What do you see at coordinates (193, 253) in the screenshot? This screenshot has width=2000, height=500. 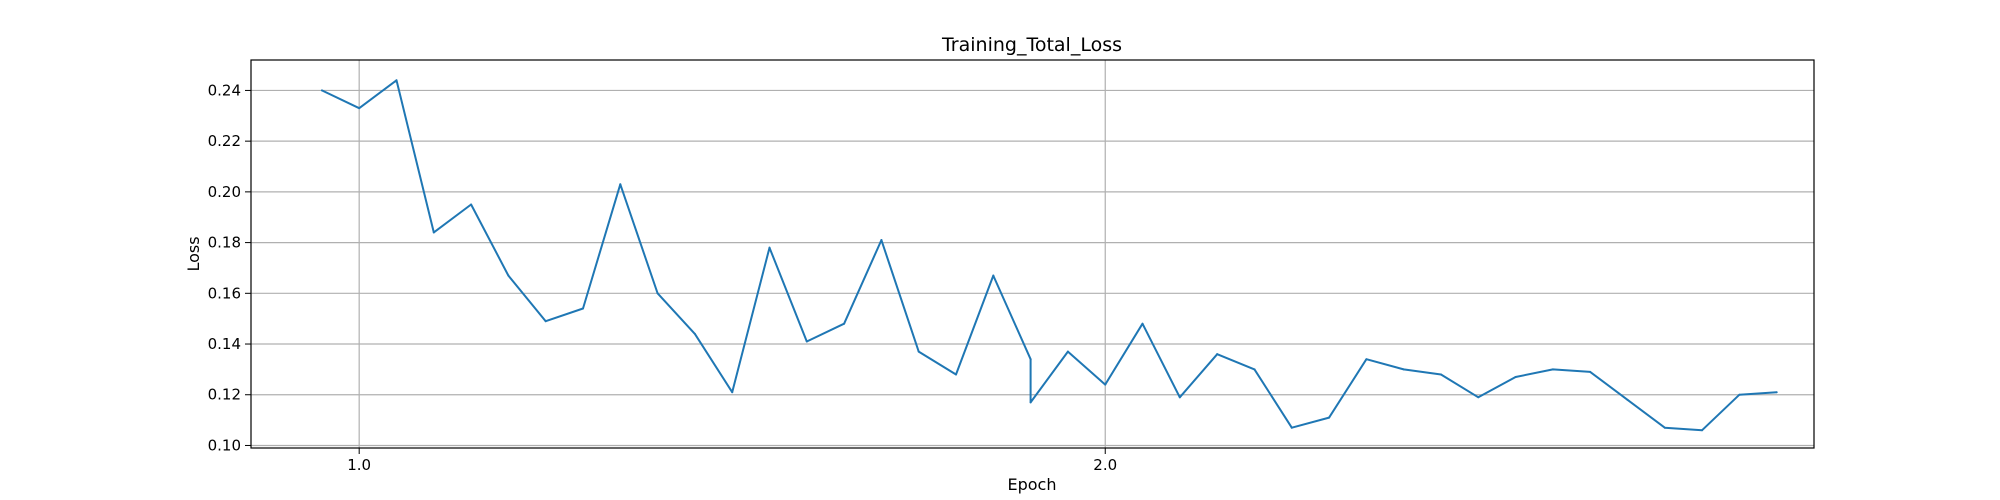 I see `y-axis-label: Loss` at bounding box center [193, 253].